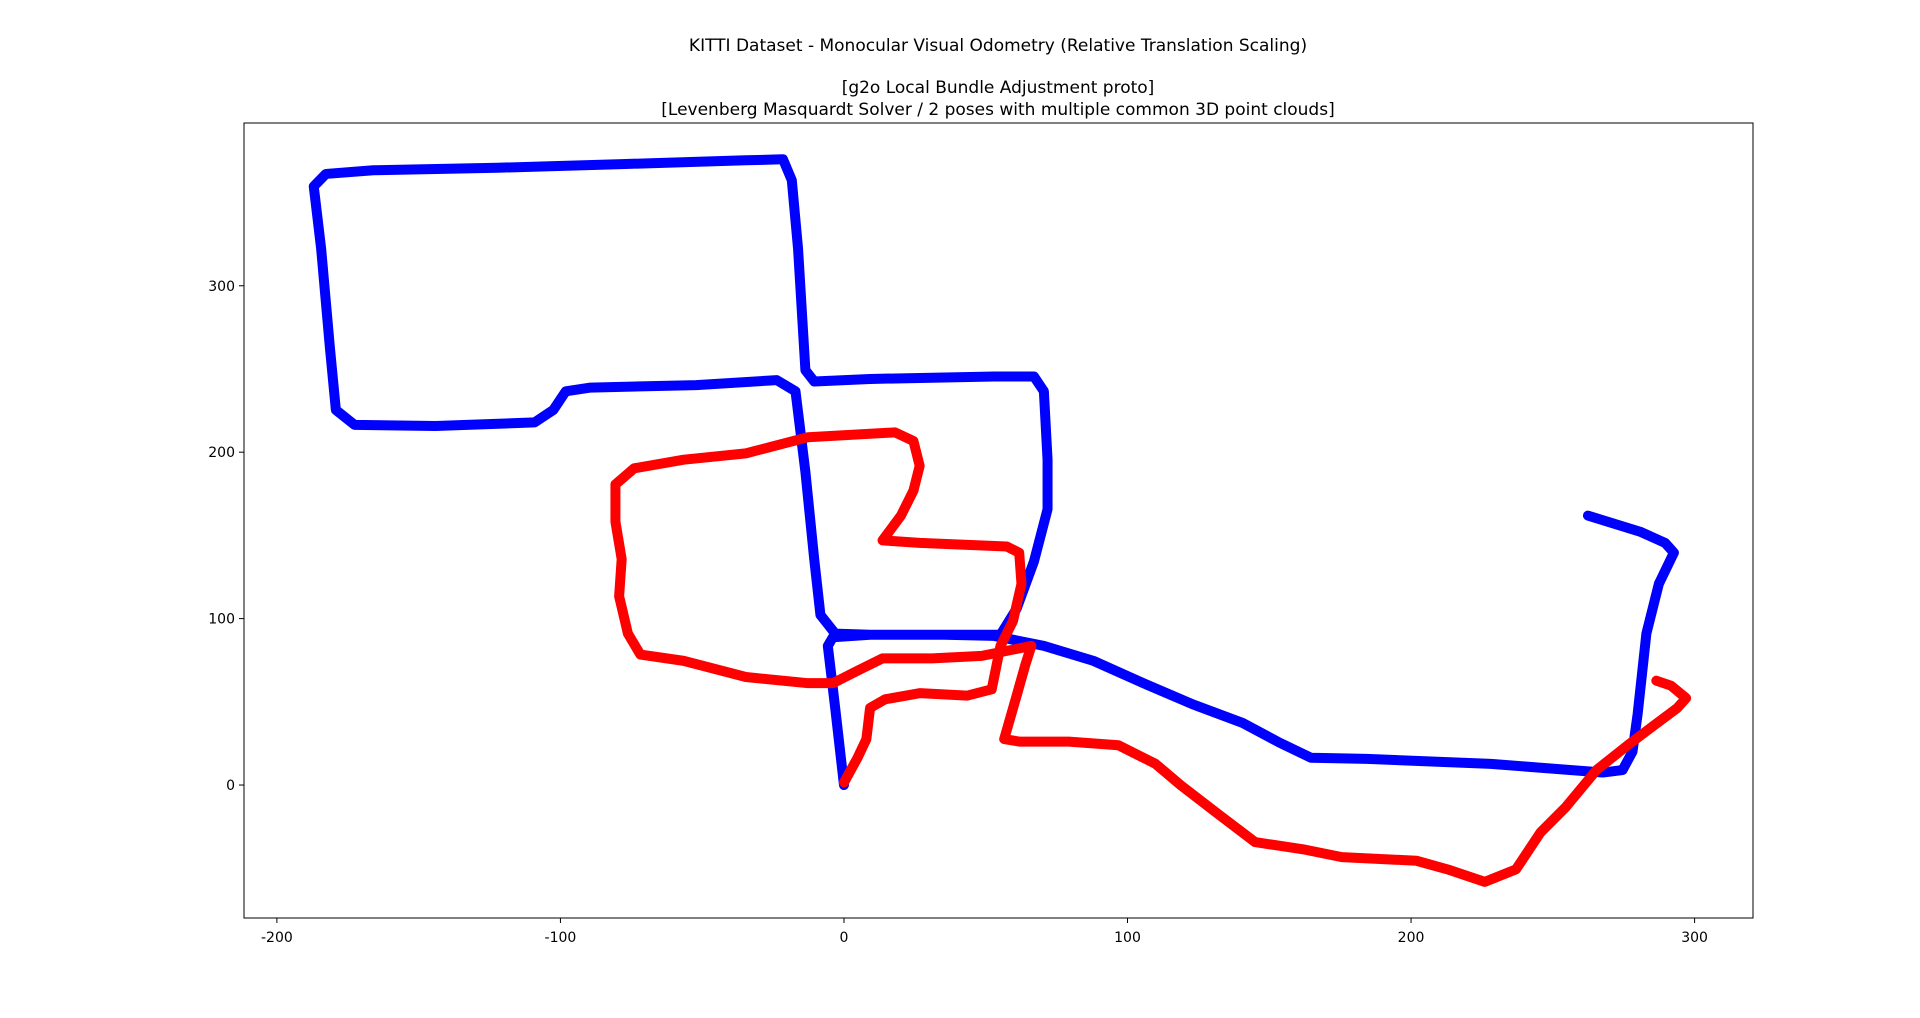 The width and height of the screenshot is (1920, 1018). What do you see at coordinates (277, 938) in the screenshot?
I see `x-tick-label: -200` at bounding box center [277, 938].